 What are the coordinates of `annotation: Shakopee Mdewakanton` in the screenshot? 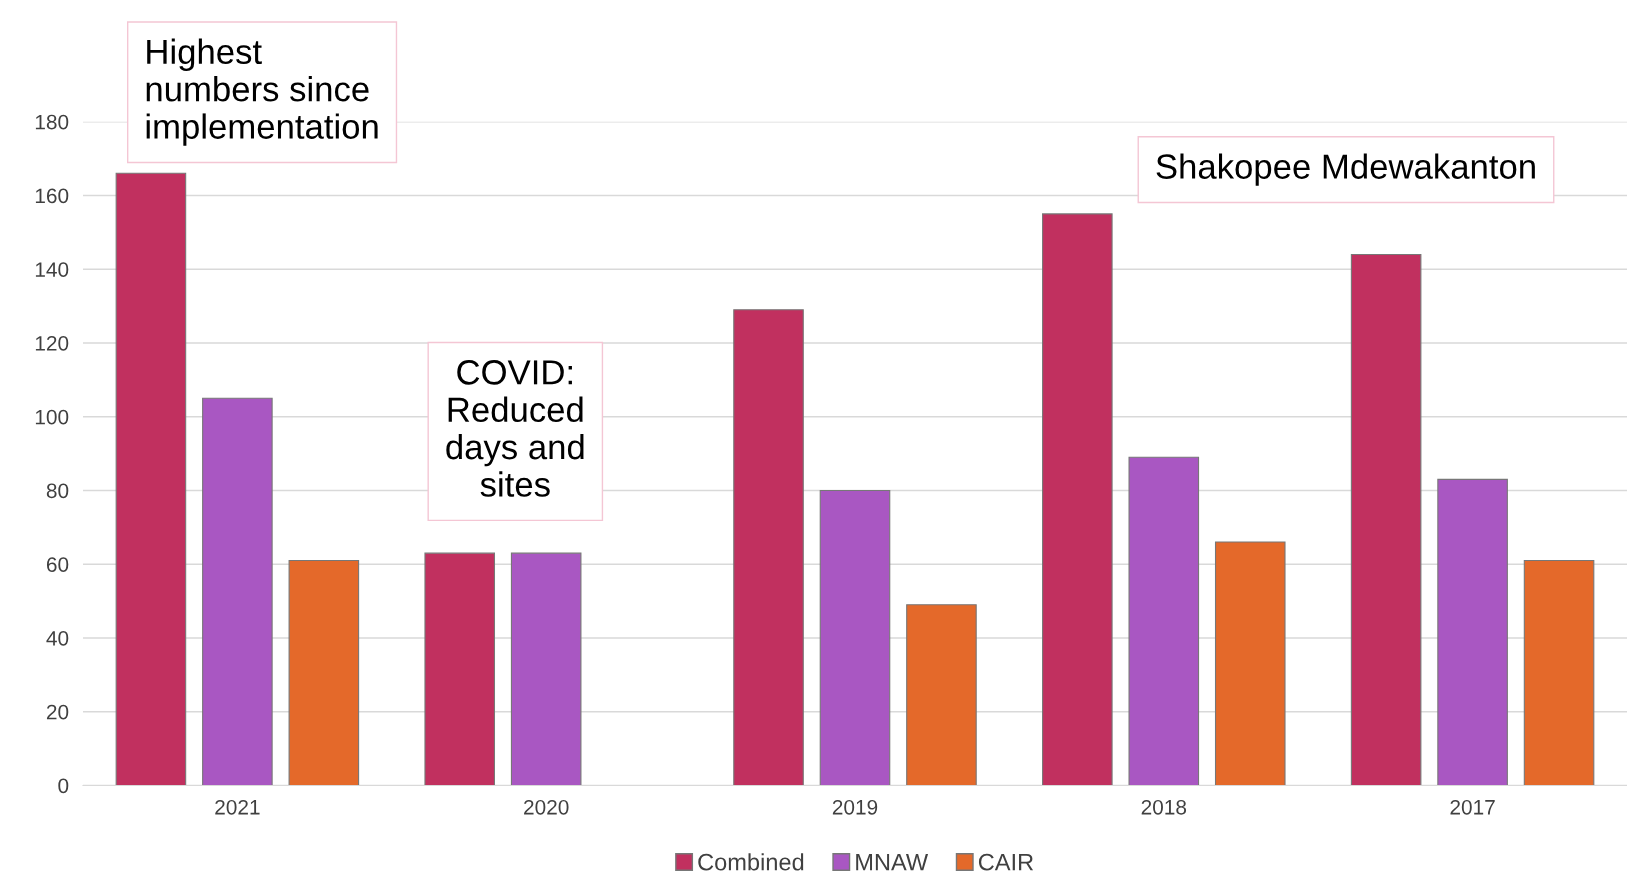 It's located at (1345, 169).